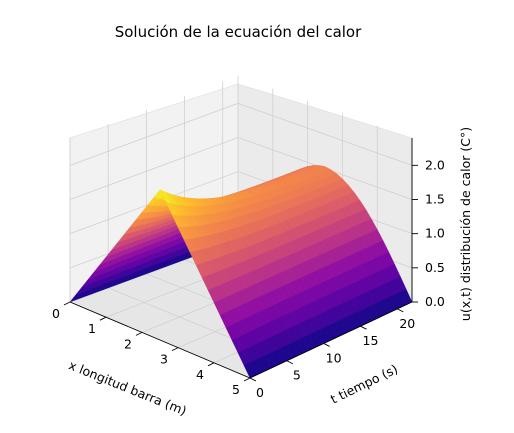 This screenshot has width=514, height=433. What do you see at coordinates (92, 328) in the screenshot?
I see `x-tick-label: 1` at bounding box center [92, 328].